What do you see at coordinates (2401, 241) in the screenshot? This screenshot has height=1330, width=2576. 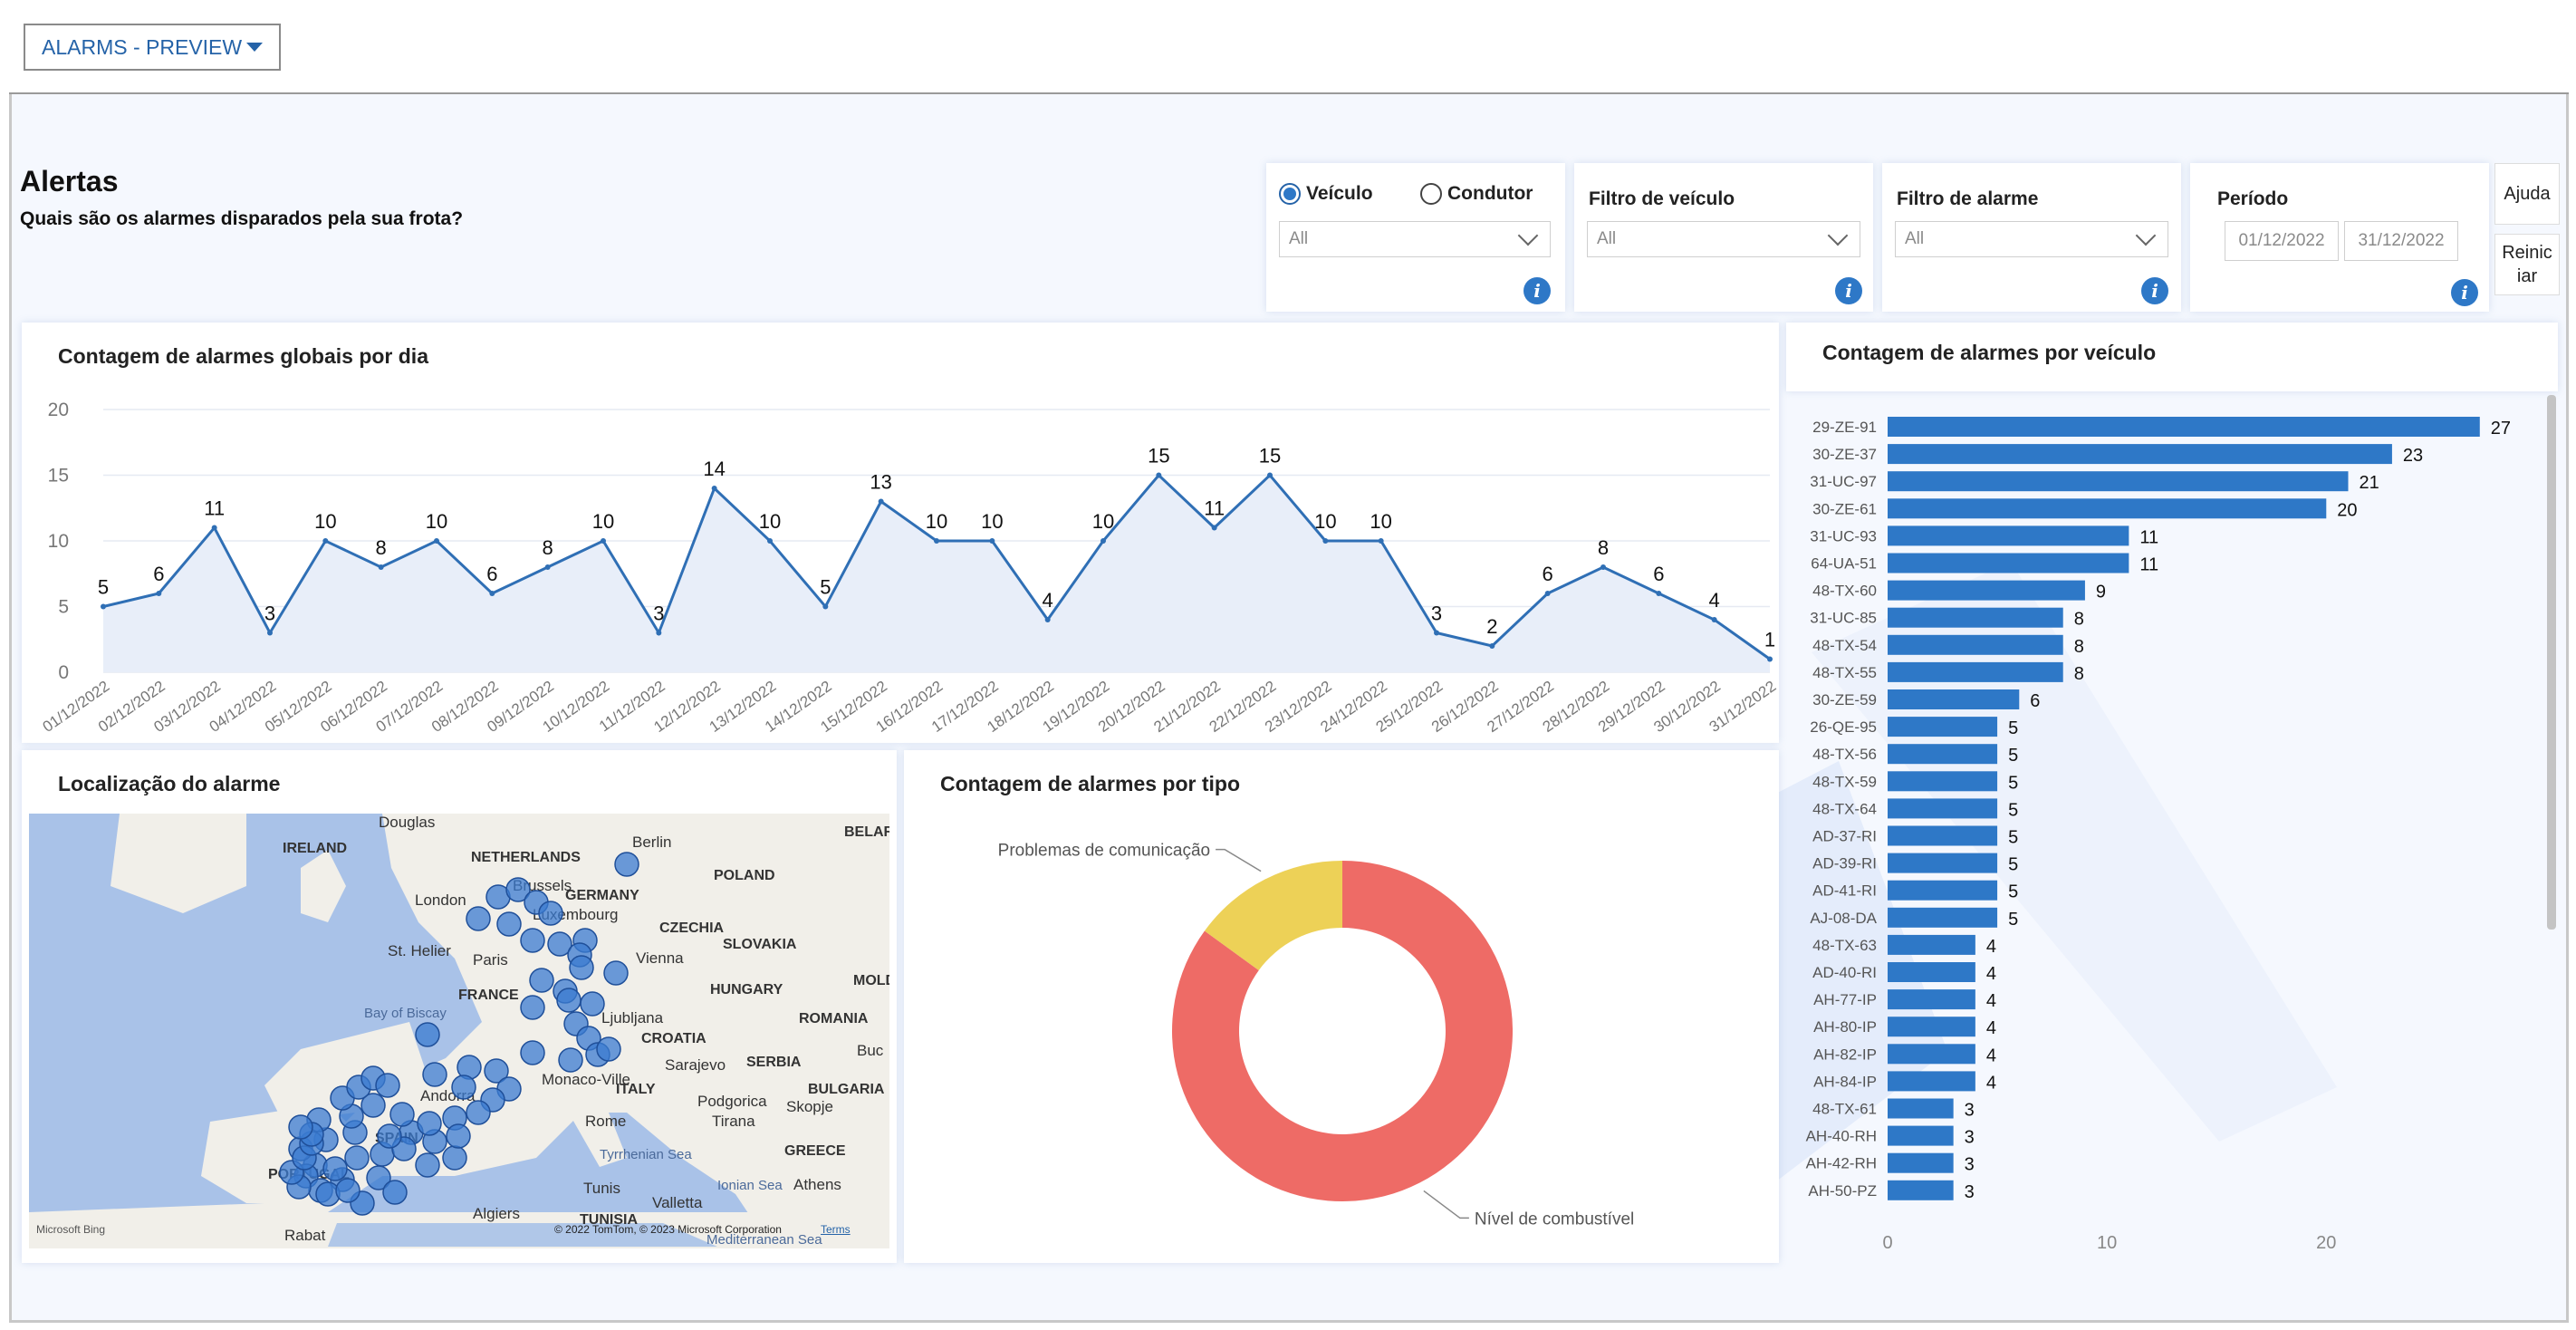 I see `period-end-input: 31/12/2022` at bounding box center [2401, 241].